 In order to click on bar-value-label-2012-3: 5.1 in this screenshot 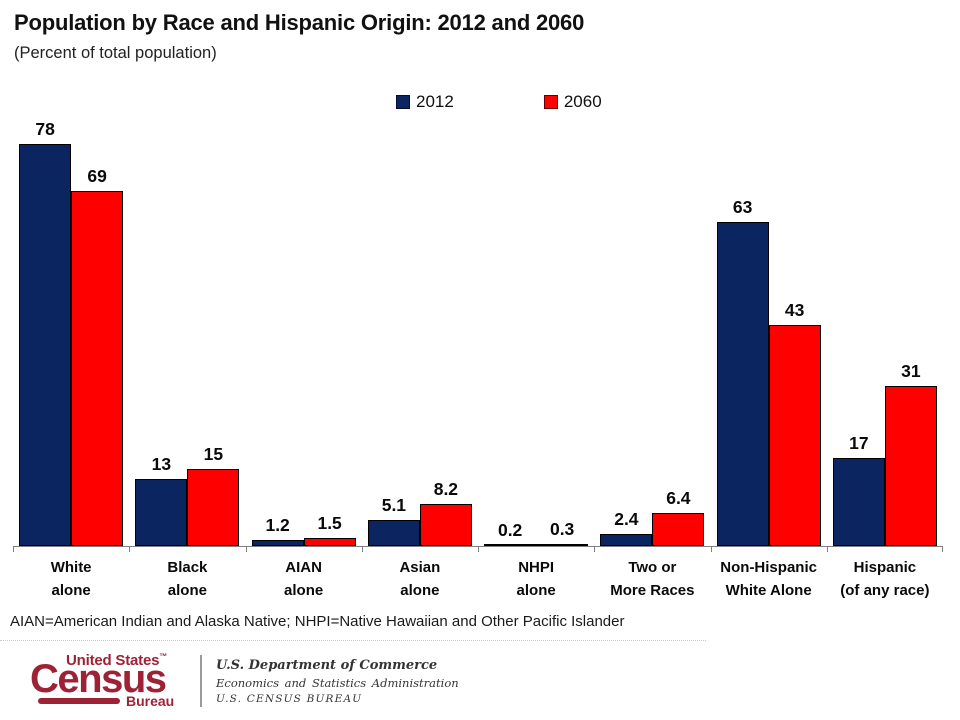, I will do `click(394, 504)`.